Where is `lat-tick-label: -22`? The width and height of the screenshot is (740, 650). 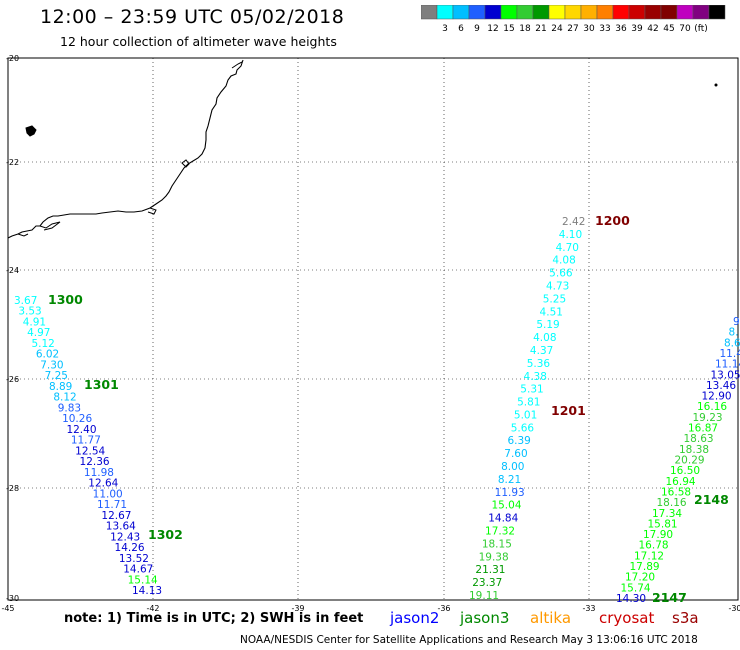 lat-tick-label: -22 is located at coordinates (12, 162).